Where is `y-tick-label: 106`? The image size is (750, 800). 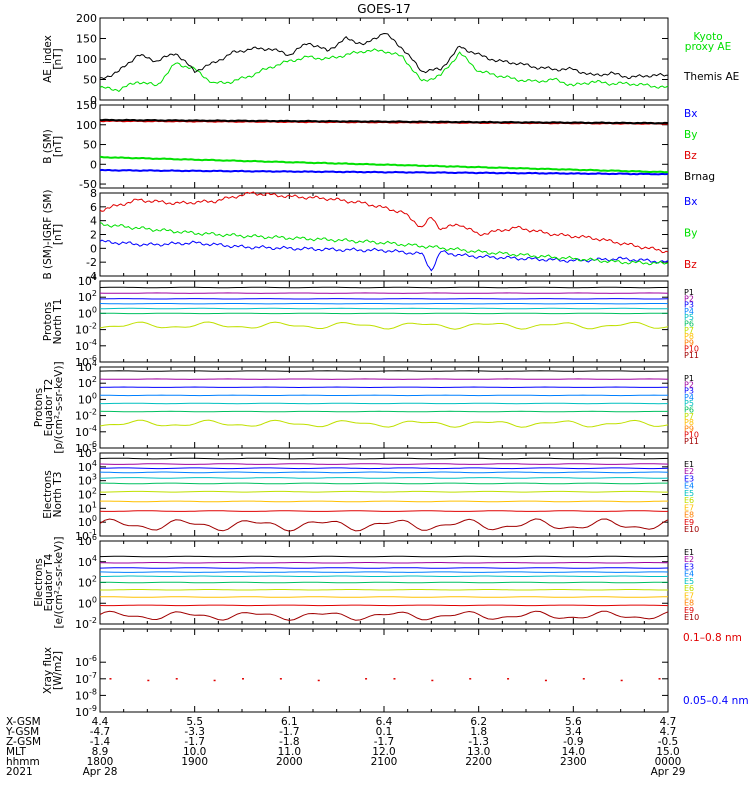 y-tick-label: 106 is located at coordinates (87, 540).